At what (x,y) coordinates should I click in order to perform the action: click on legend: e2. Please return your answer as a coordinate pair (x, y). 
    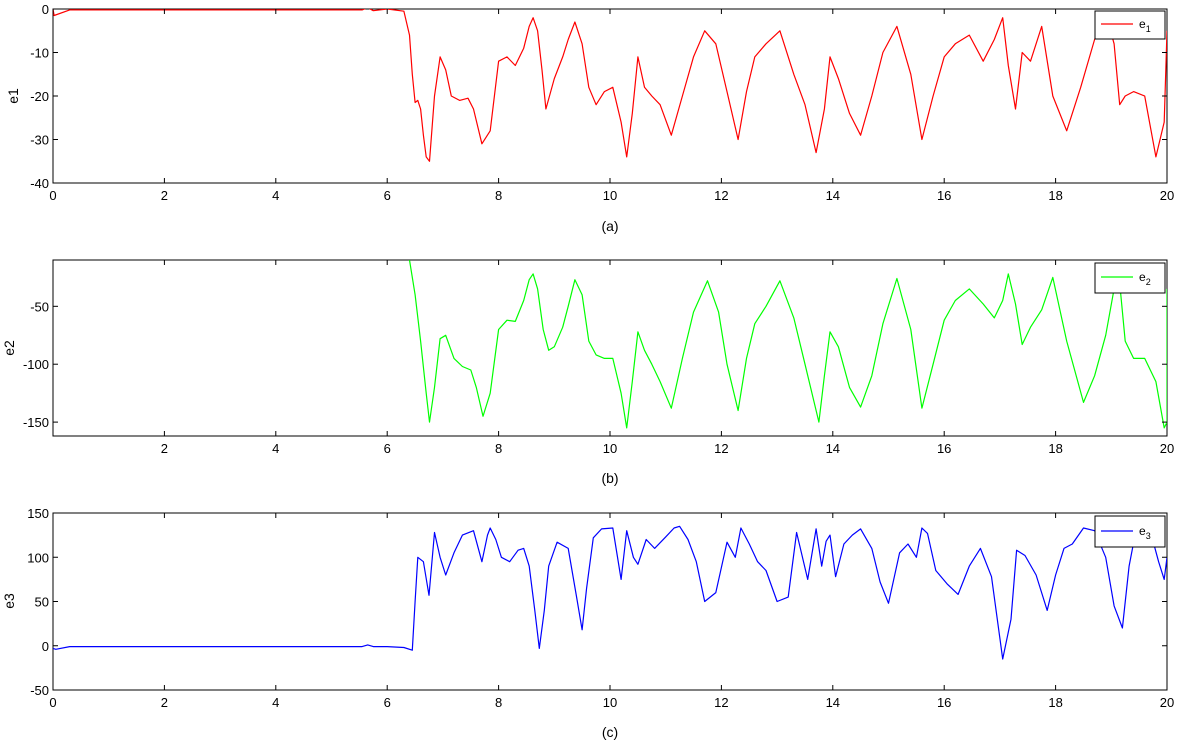
    Looking at the image, I should click on (1130, 278).